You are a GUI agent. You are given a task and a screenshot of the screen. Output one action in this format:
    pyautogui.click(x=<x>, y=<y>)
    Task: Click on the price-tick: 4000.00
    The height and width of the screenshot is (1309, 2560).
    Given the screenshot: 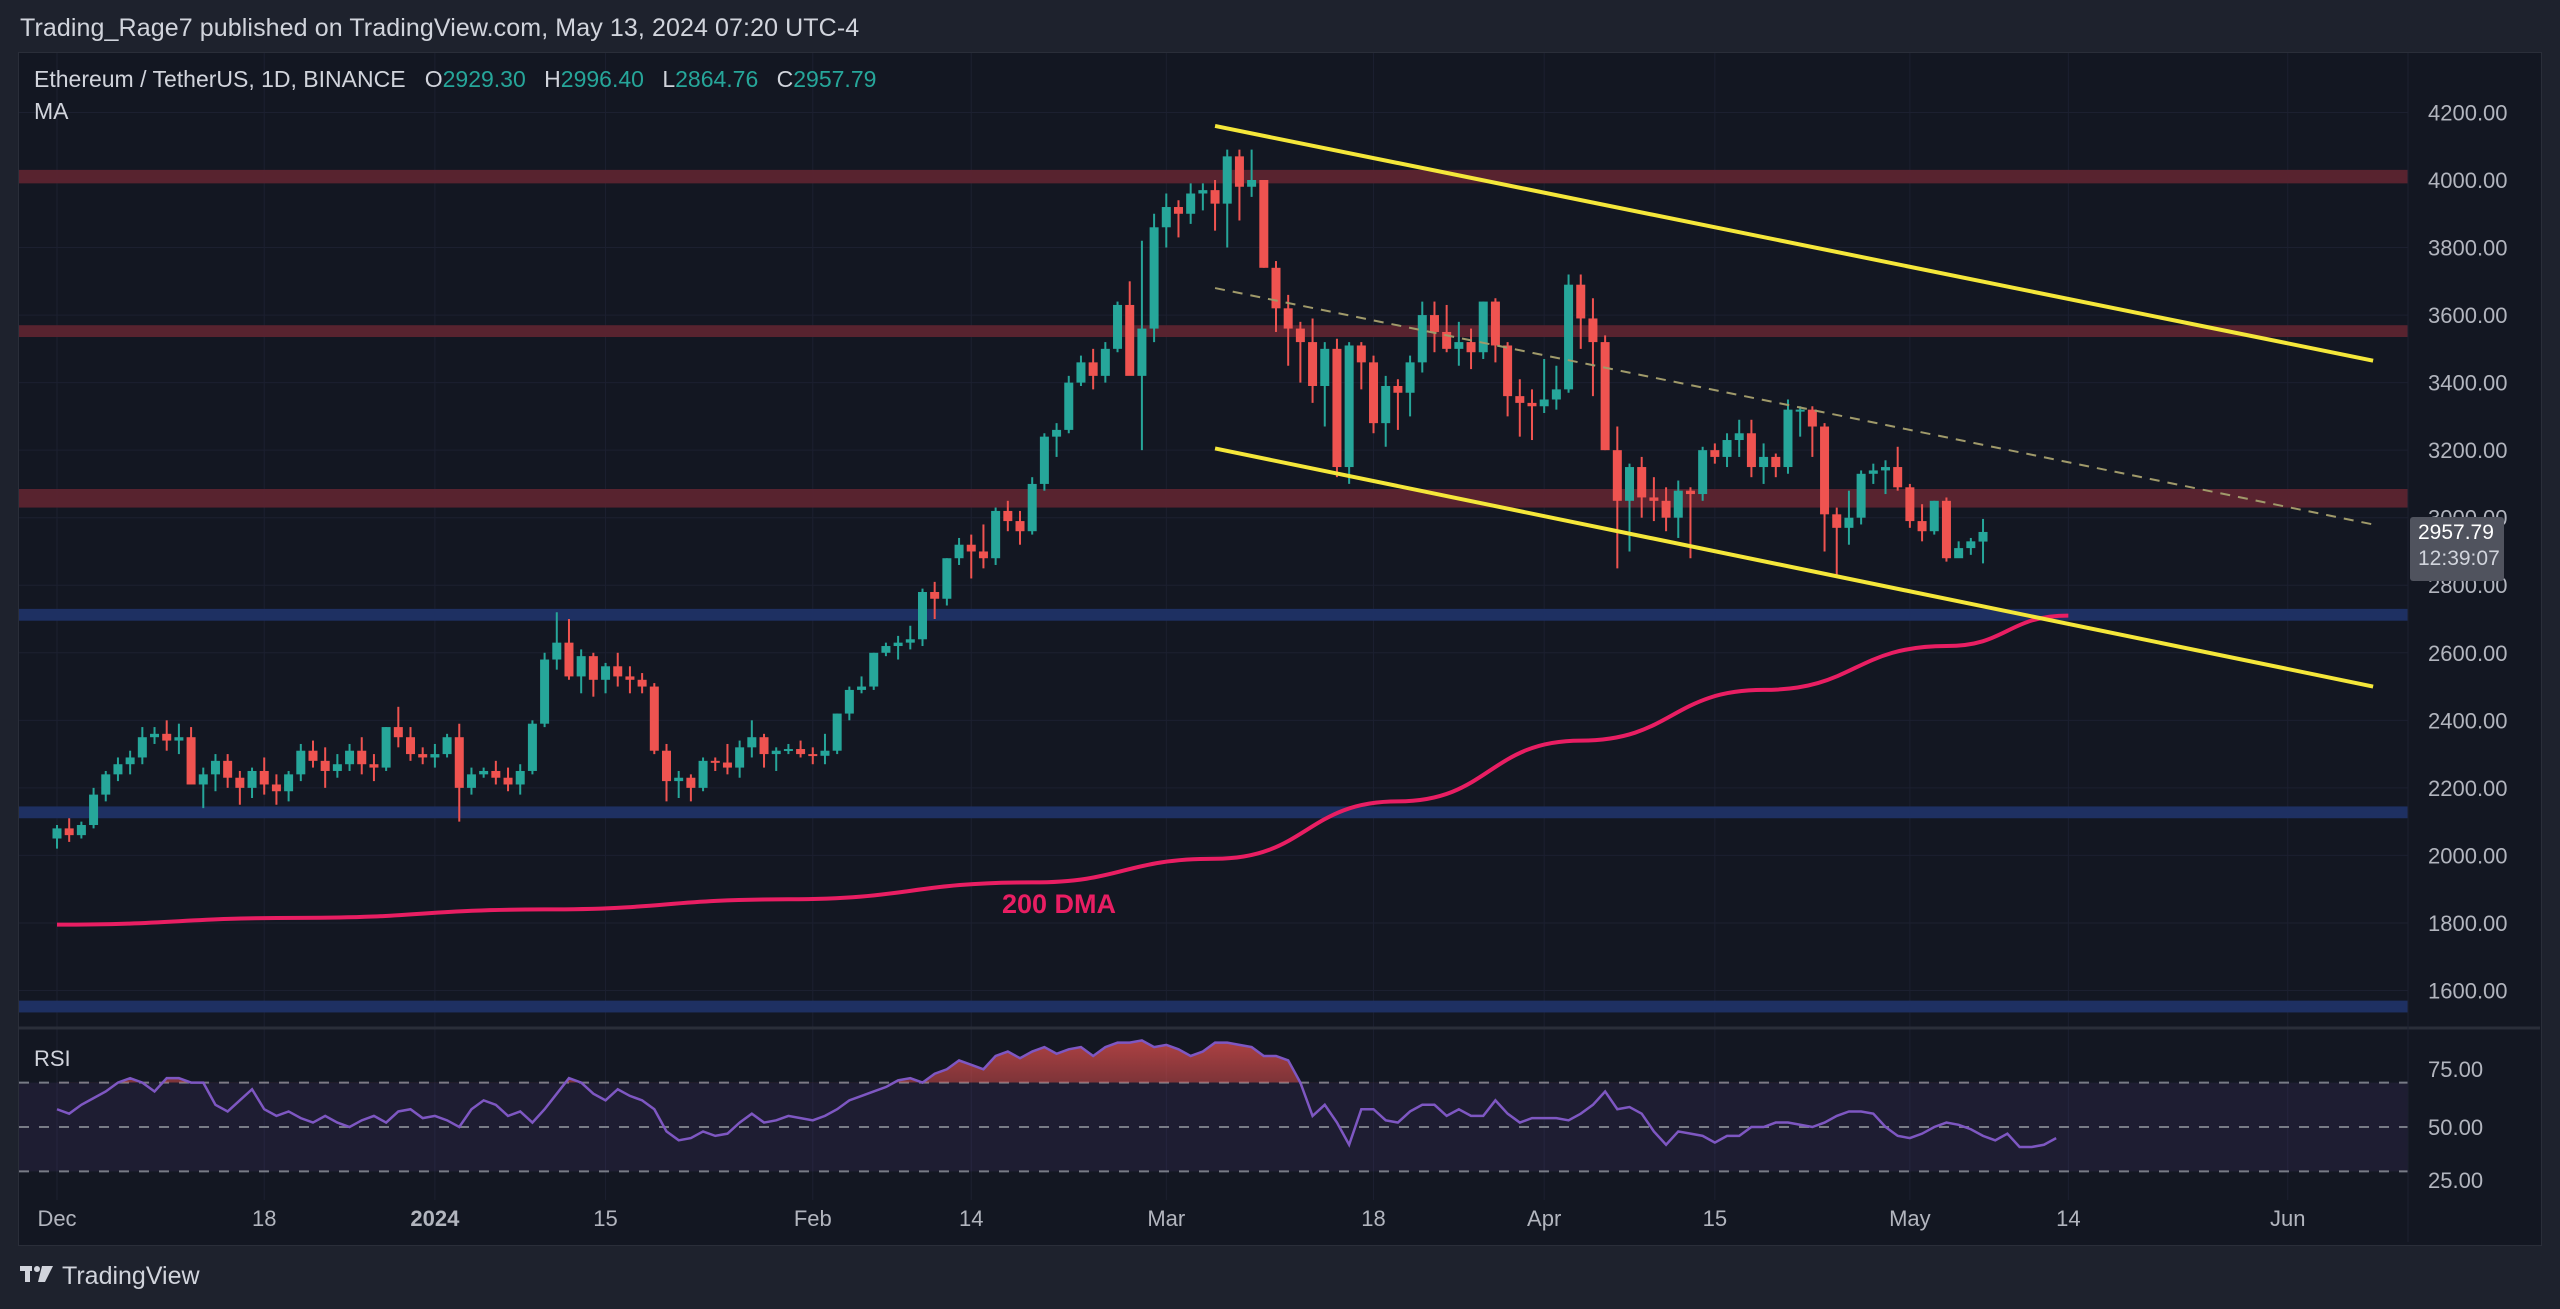 What is the action you would take?
    pyautogui.click(x=2468, y=180)
    